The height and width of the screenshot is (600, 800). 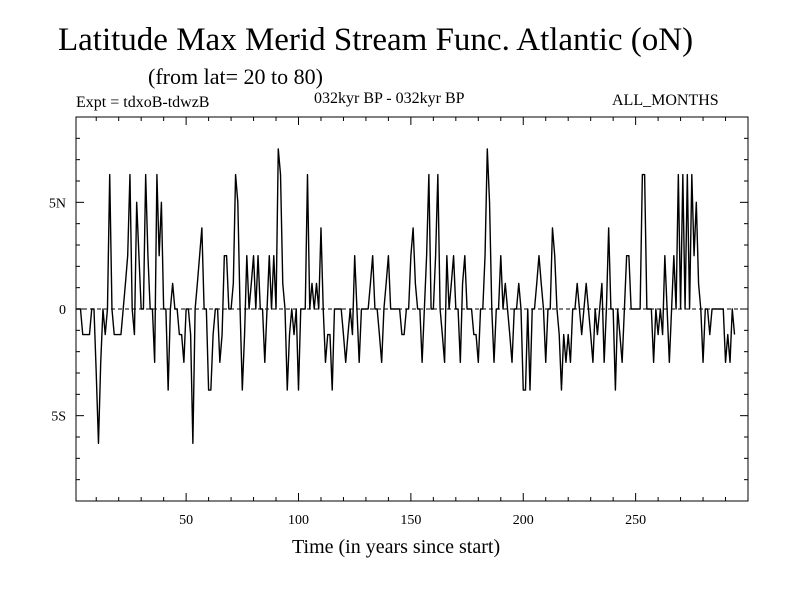 I want to click on chart-subtitle: (from lat= 20 to 80), so click(x=235, y=76).